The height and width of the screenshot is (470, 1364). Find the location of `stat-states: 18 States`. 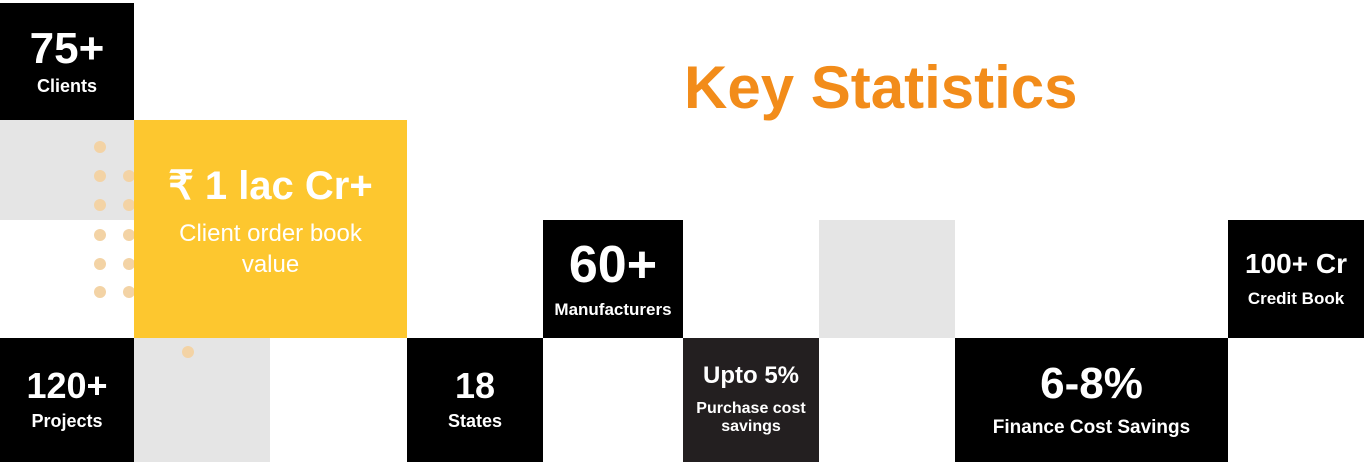

stat-states: 18 States is located at coordinates (475, 400).